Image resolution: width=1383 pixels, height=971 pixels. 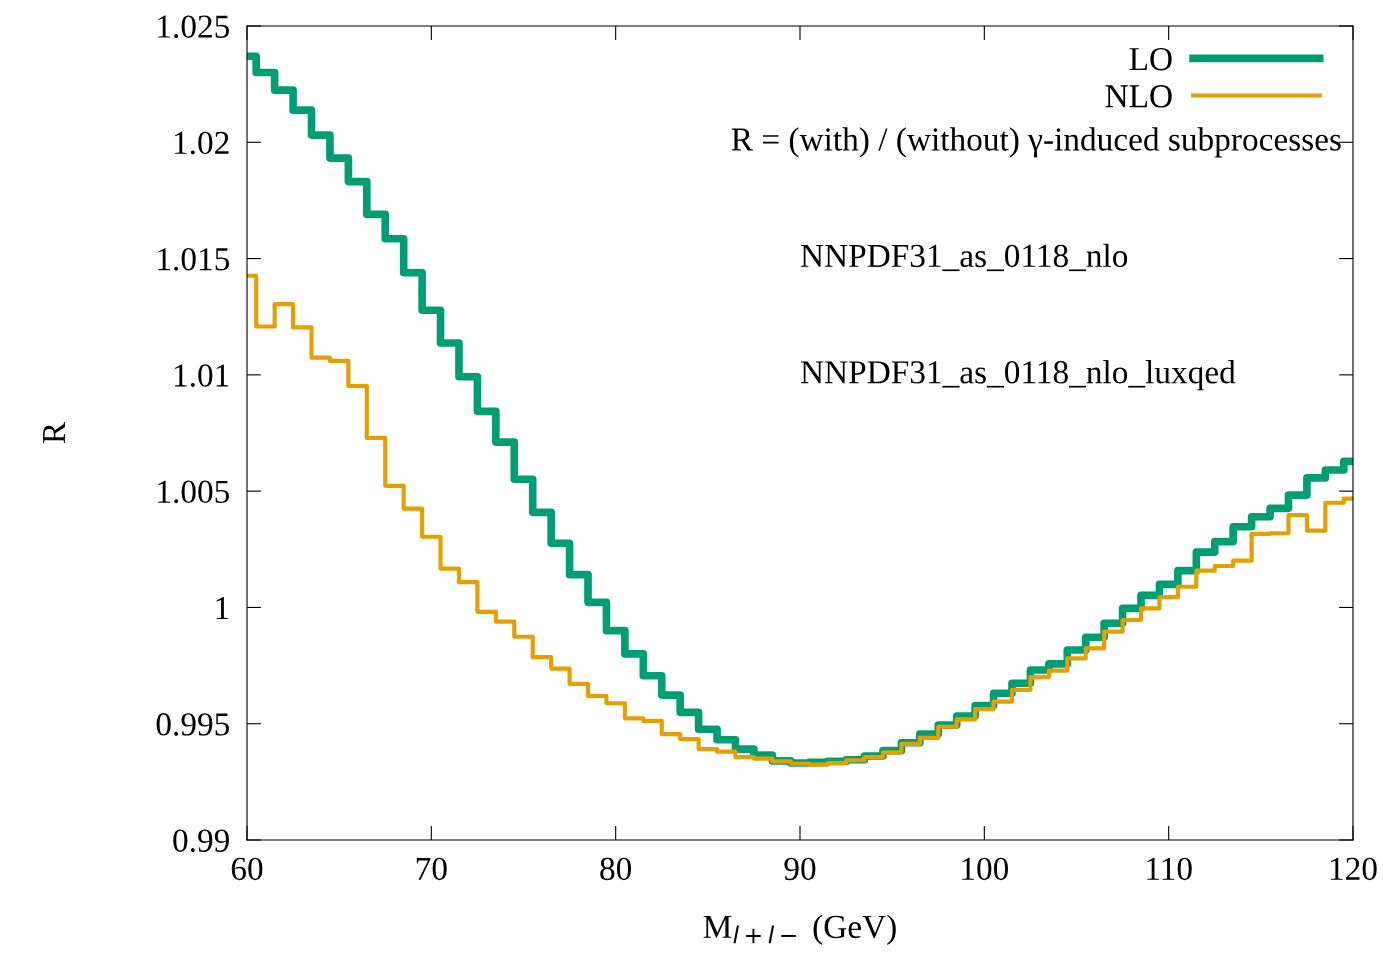 What do you see at coordinates (194, 492) in the screenshot?
I see `y-tick-label: 1.005` at bounding box center [194, 492].